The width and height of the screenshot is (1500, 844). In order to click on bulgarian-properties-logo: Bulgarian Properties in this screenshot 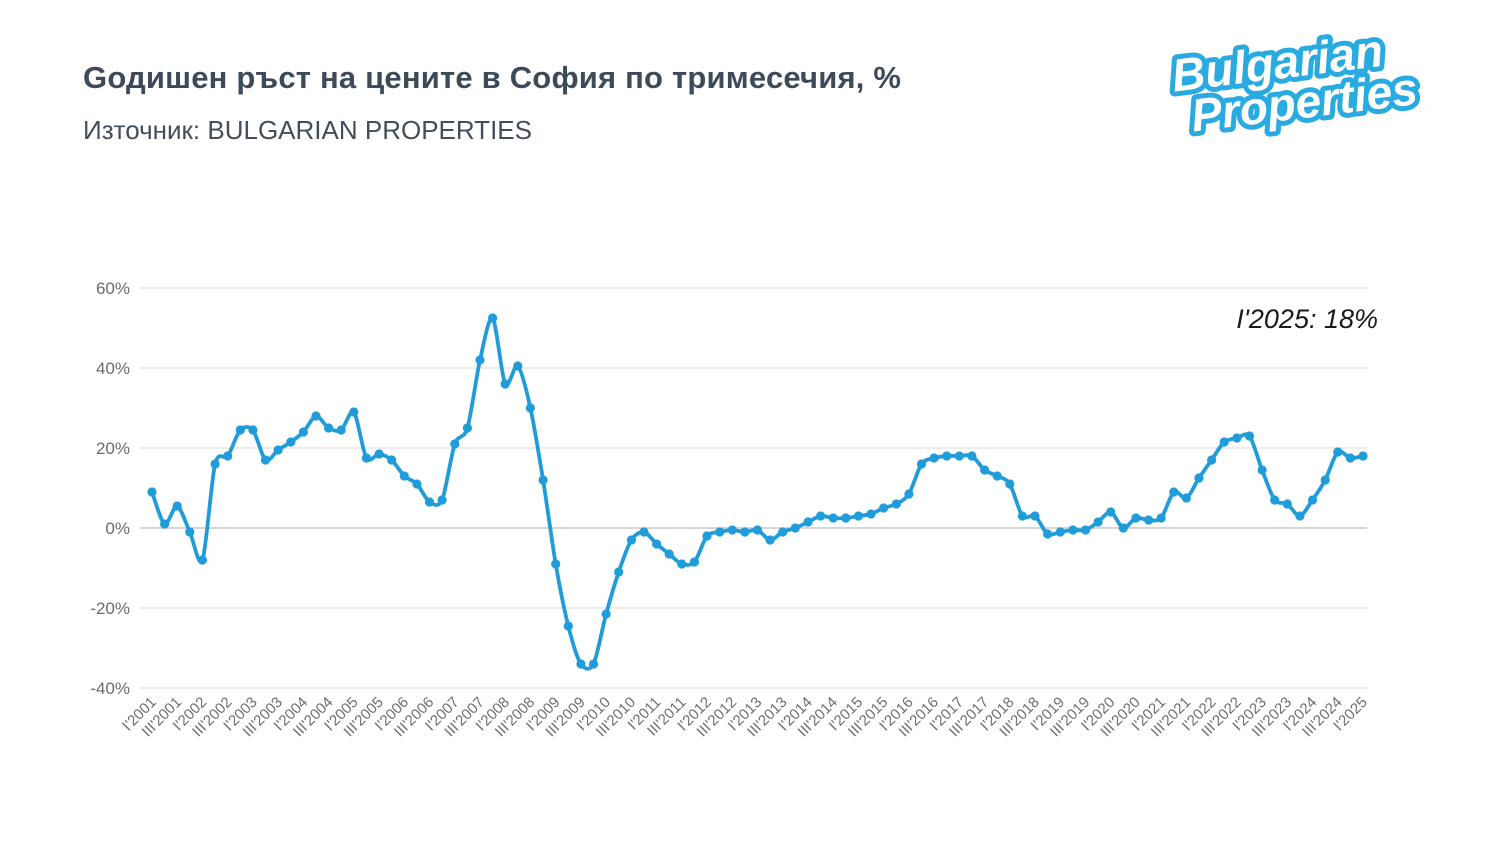, I will do `click(1294, 83)`.